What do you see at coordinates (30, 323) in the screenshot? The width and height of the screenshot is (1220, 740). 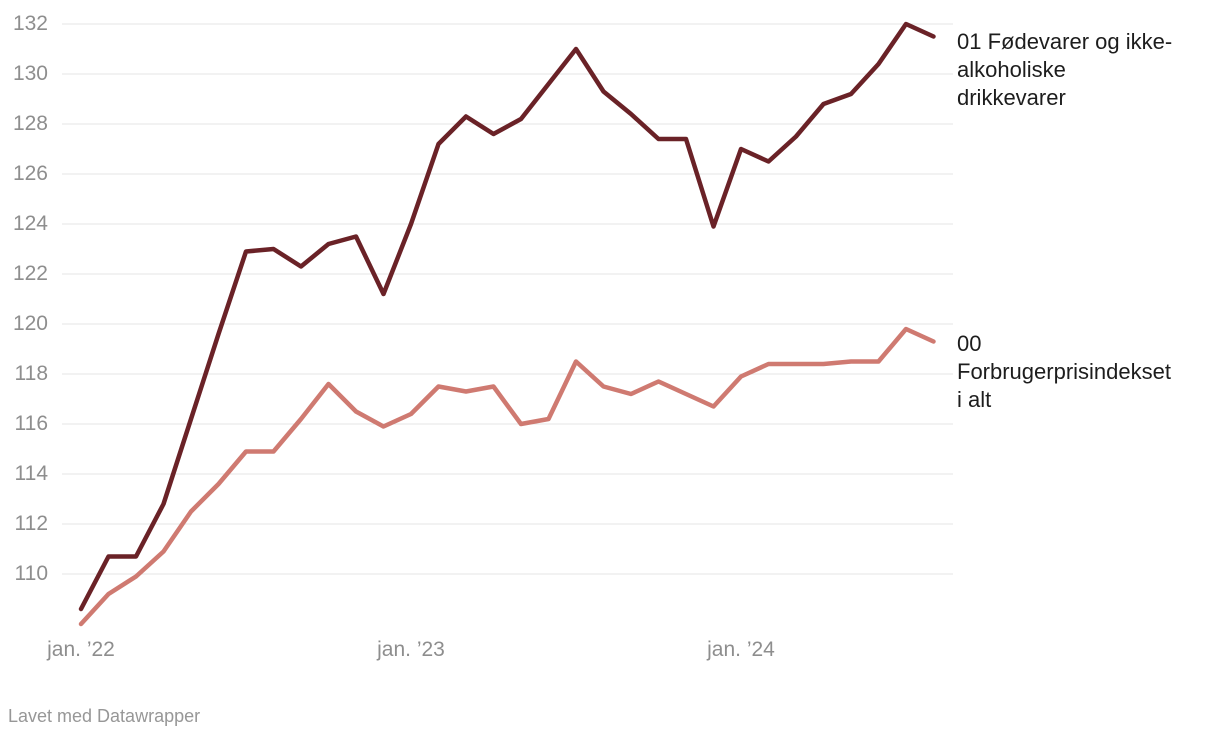 I see `y-axis-tick-label: 120` at bounding box center [30, 323].